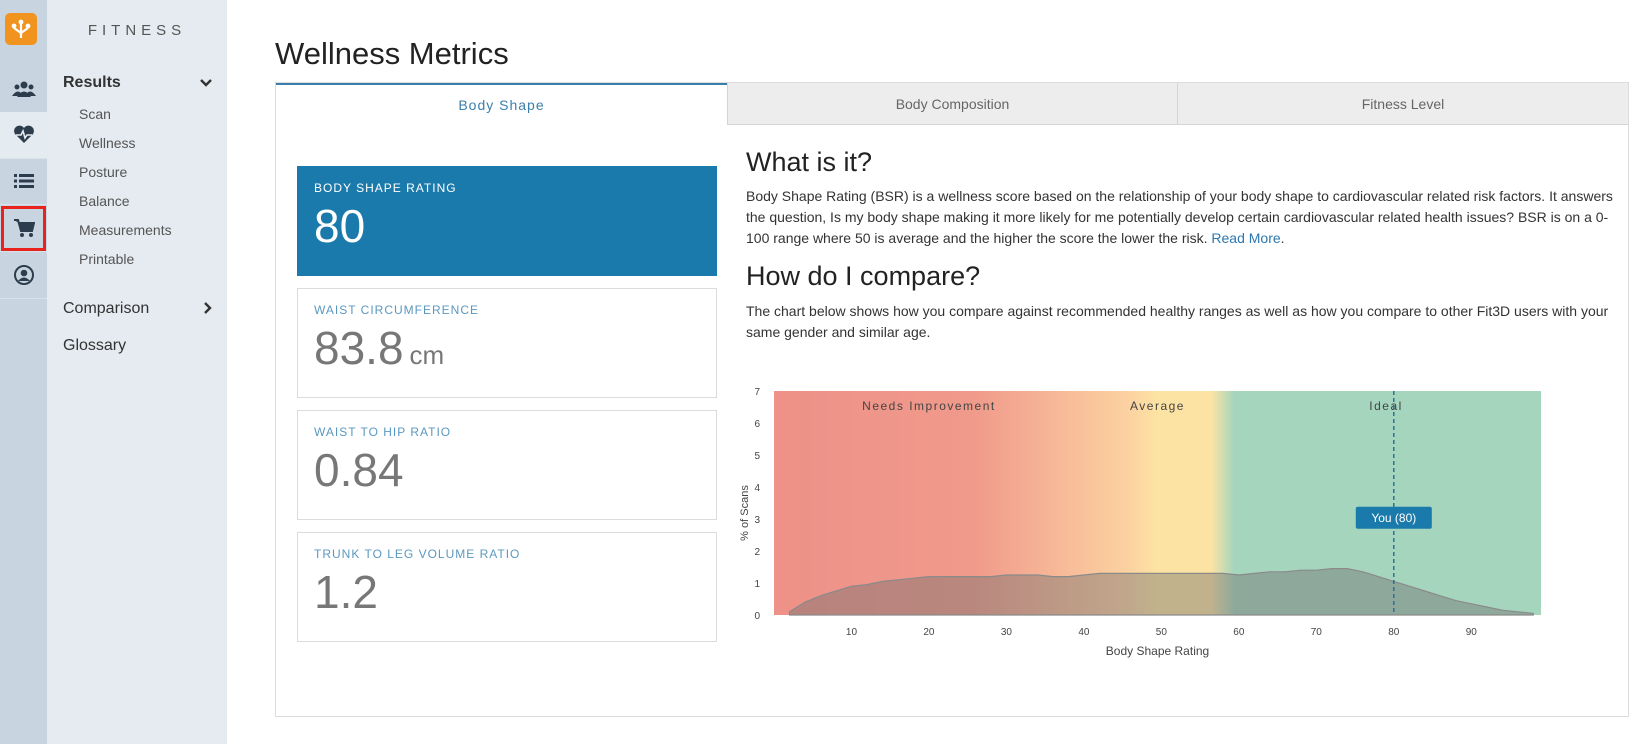 Image resolution: width=1644 pixels, height=744 pixels. Describe the element at coordinates (757, 520) in the screenshot. I see `y-tick-label: 3` at that location.